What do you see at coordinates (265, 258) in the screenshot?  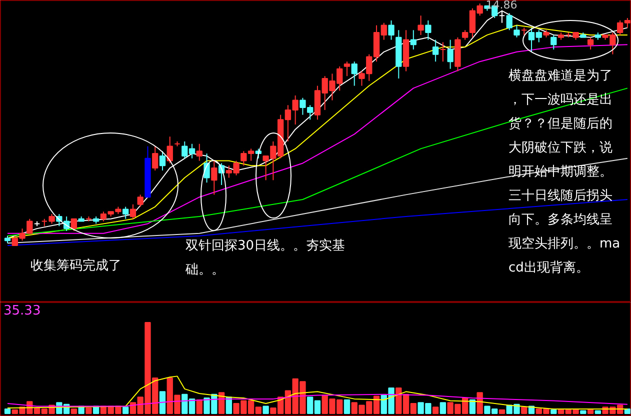 I see `annotation: 双针回探30日线。。夯实基础。。` at bounding box center [265, 258].